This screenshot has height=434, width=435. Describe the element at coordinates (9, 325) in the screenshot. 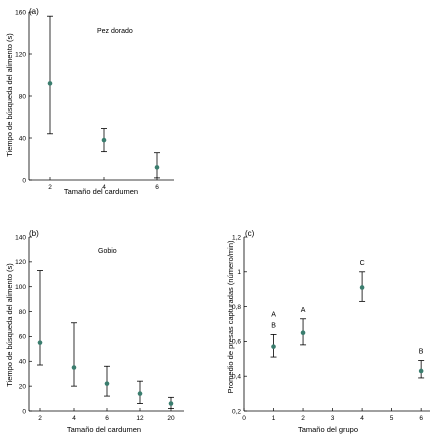

I see `panel-b-ylabel: Tiempo de búsqueda del alimento (s)` at that location.